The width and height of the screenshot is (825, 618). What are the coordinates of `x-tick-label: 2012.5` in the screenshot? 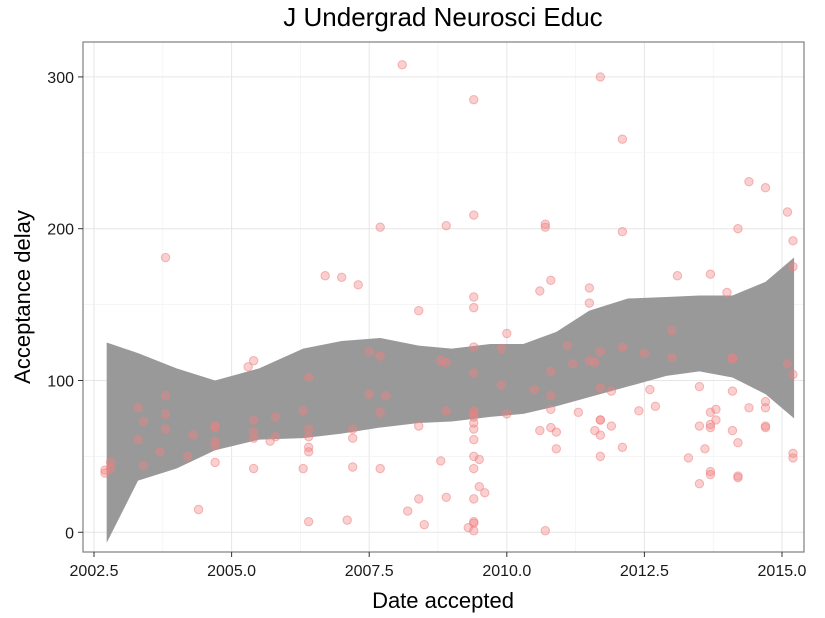 It's located at (644, 571).